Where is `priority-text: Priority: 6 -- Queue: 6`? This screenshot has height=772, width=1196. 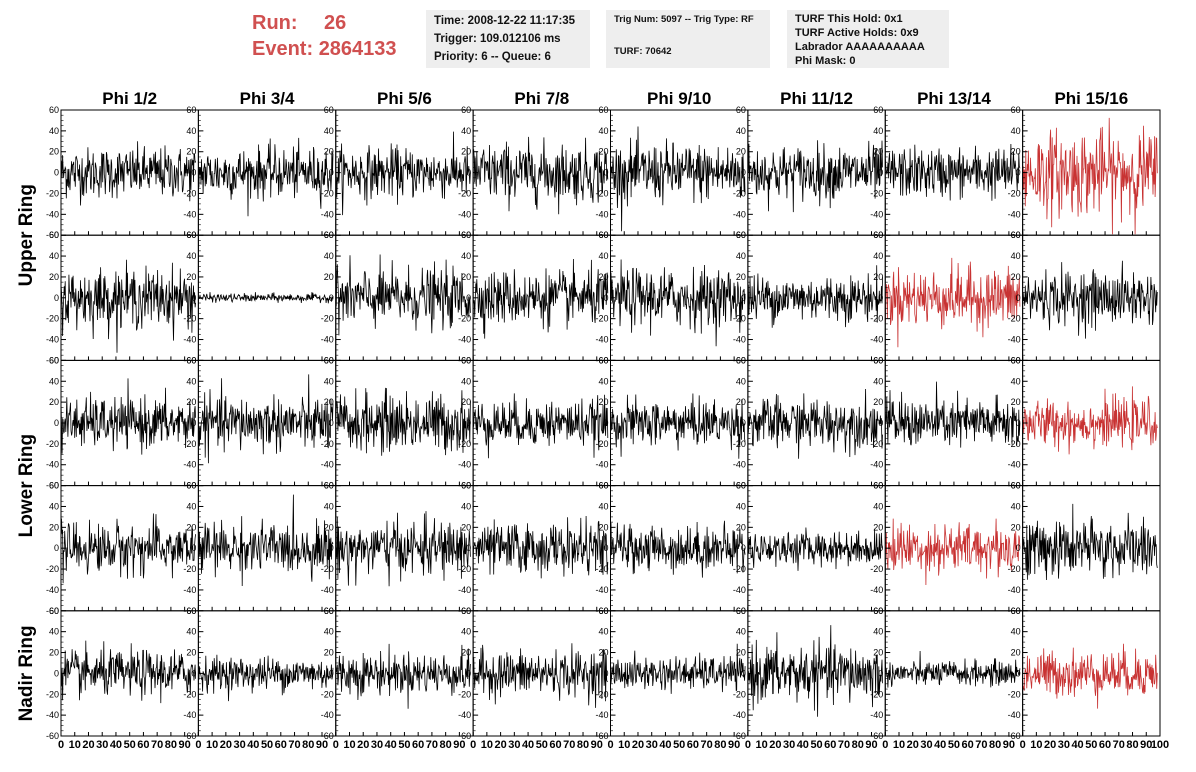
priority-text: Priority: 6 -- Queue: 6 is located at coordinates (492, 57).